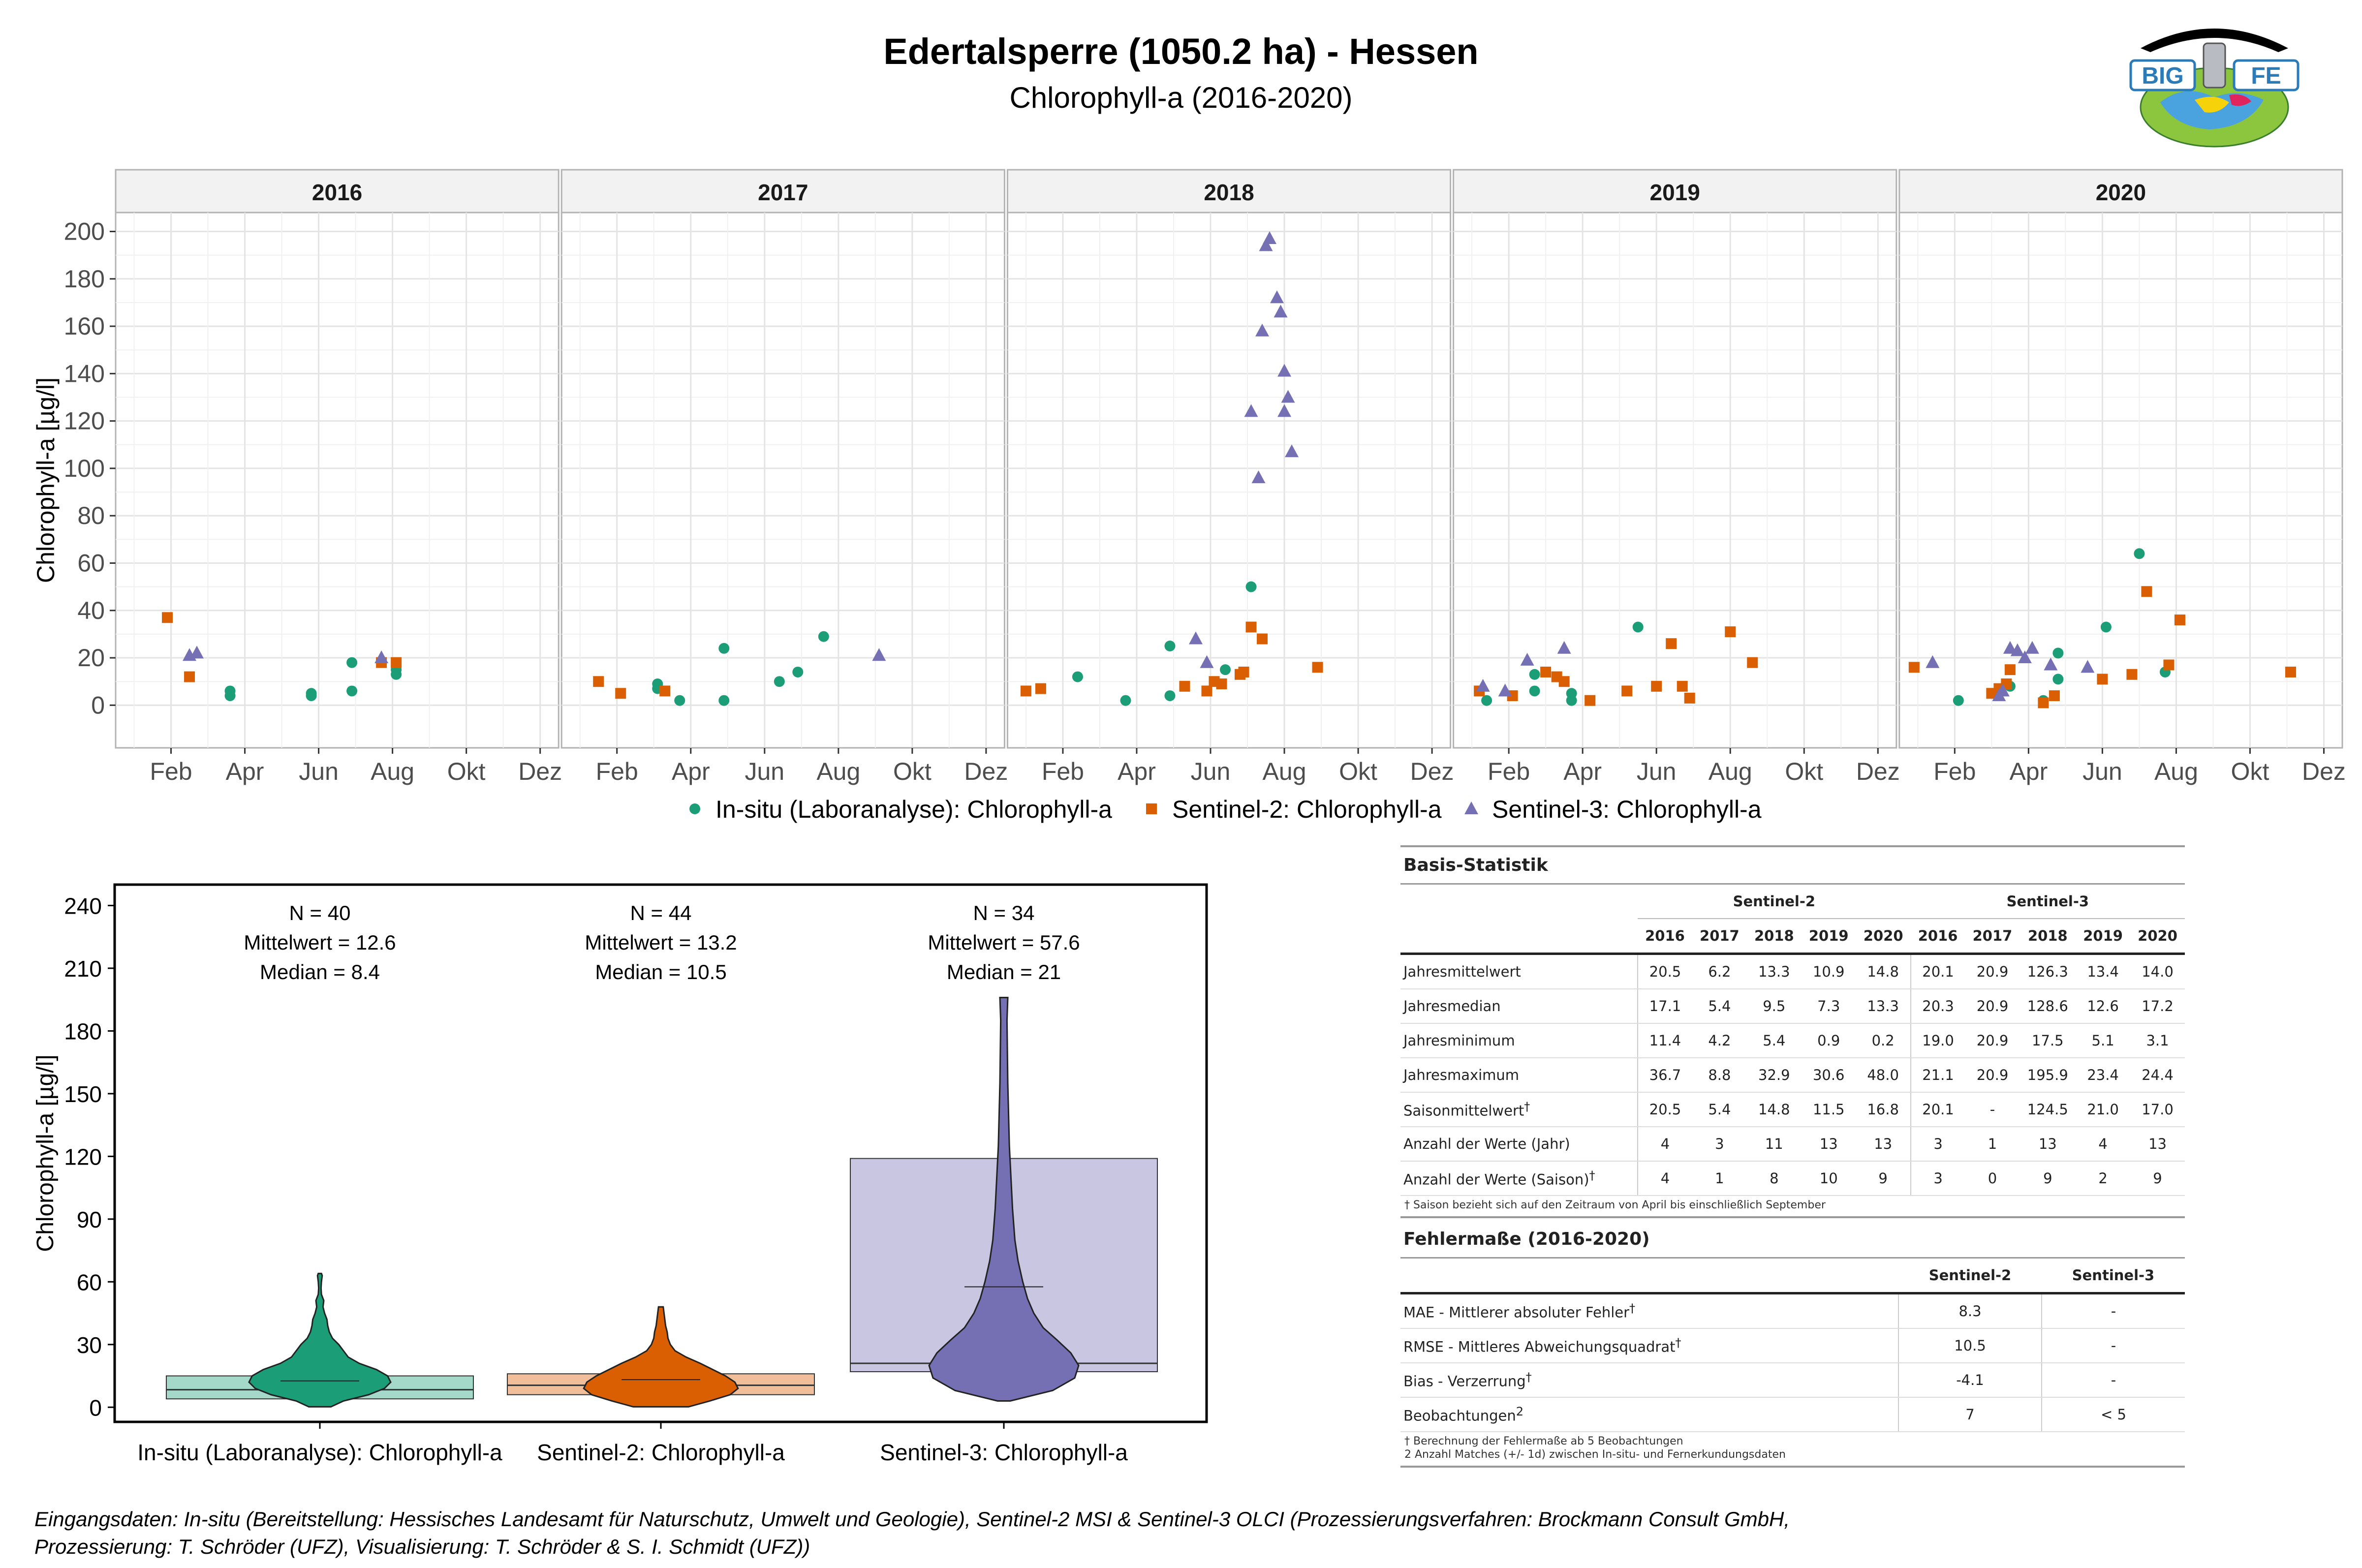 This screenshot has height=1568, width=2362. Describe the element at coordinates (1004, 942) in the screenshot. I see `annot-mean-s3: Mittelwert = 57.6` at that location.